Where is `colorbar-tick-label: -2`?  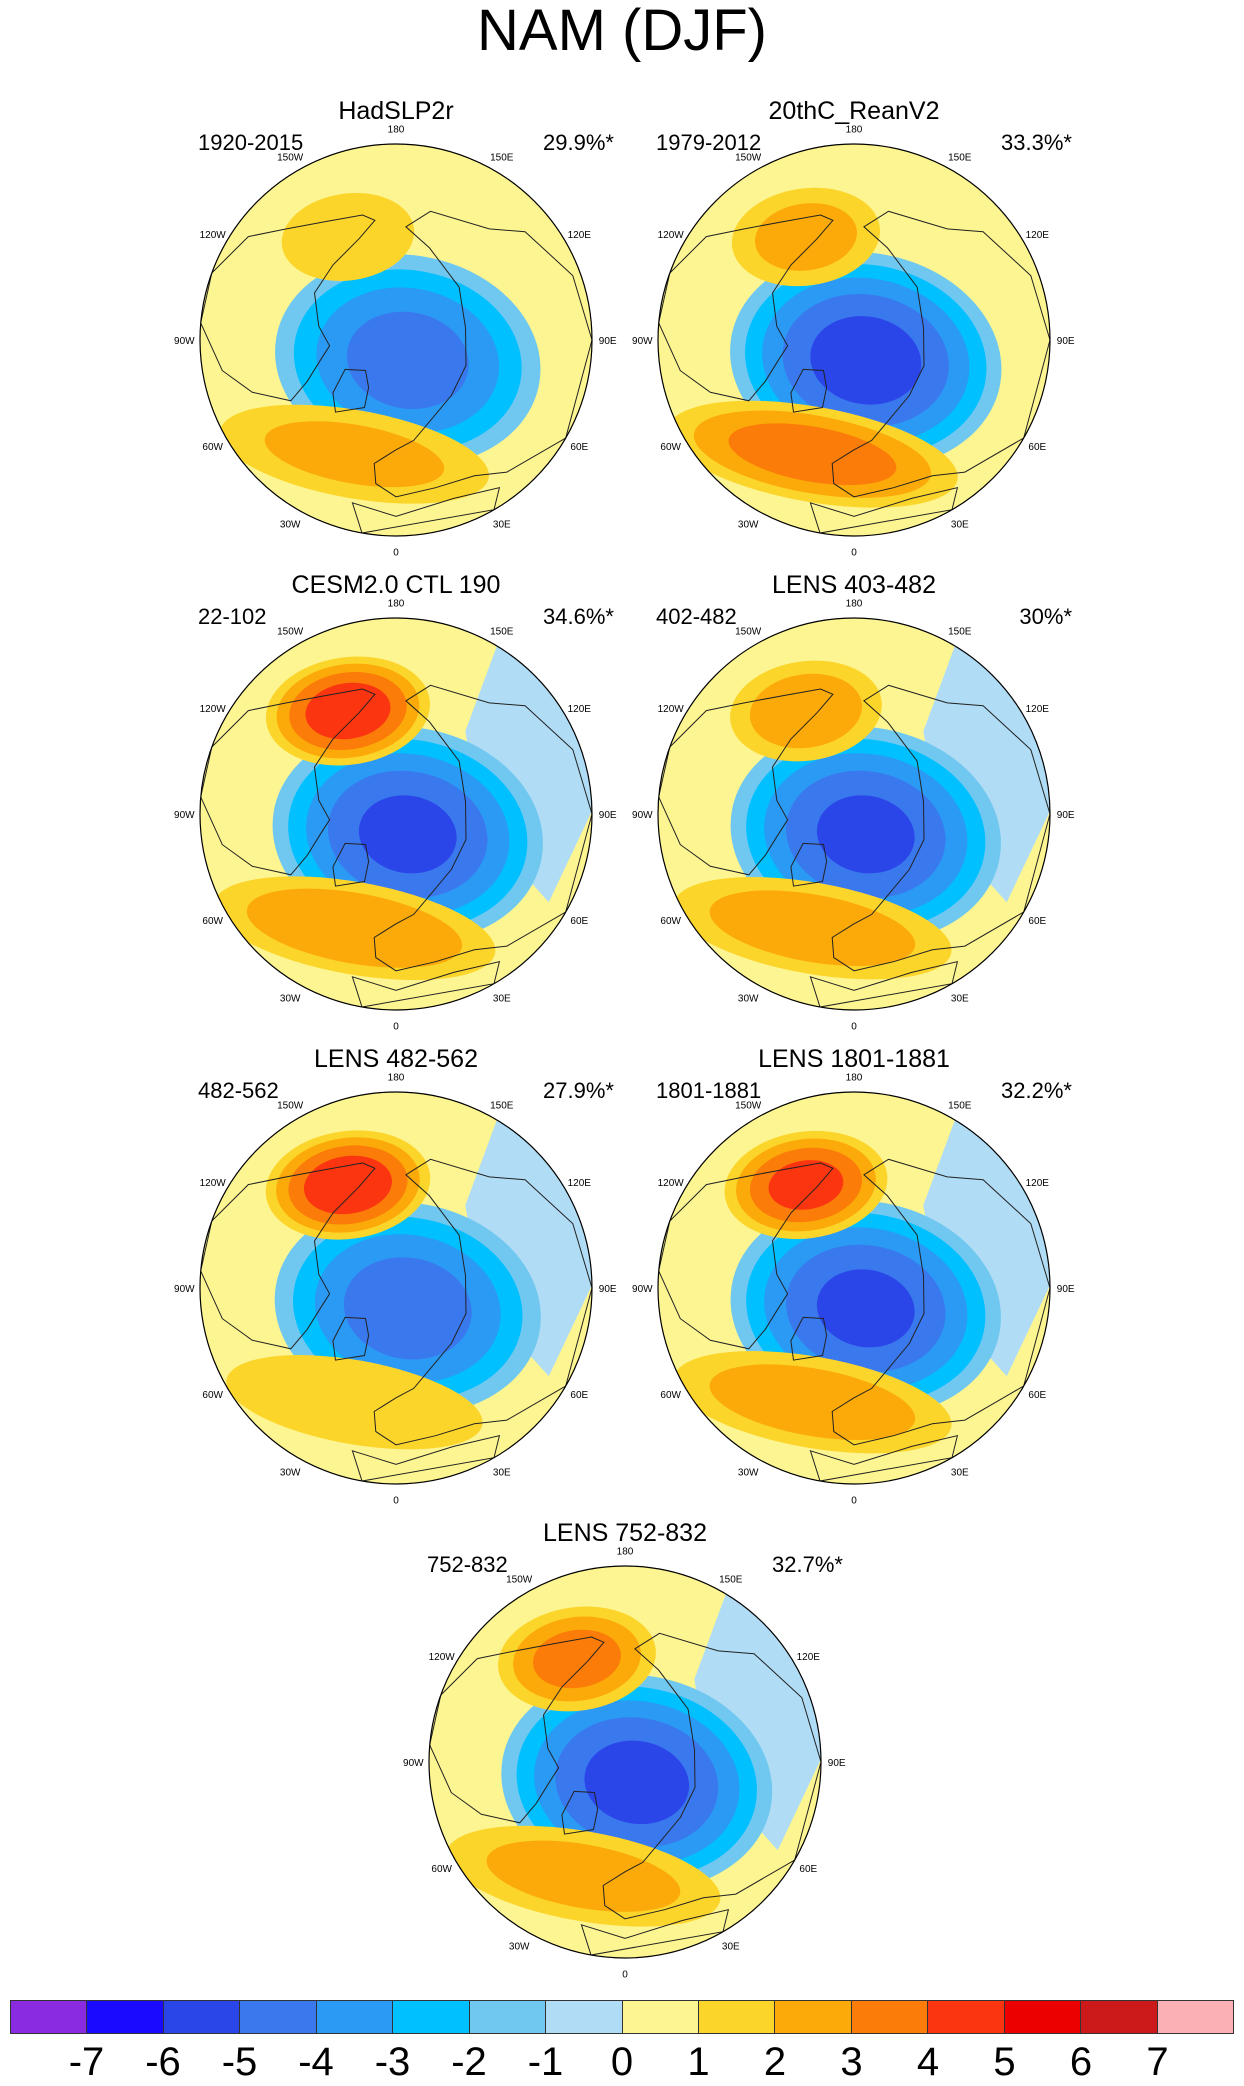
colorbar-tick-label: -2 is located at coordinates (469, 2062).